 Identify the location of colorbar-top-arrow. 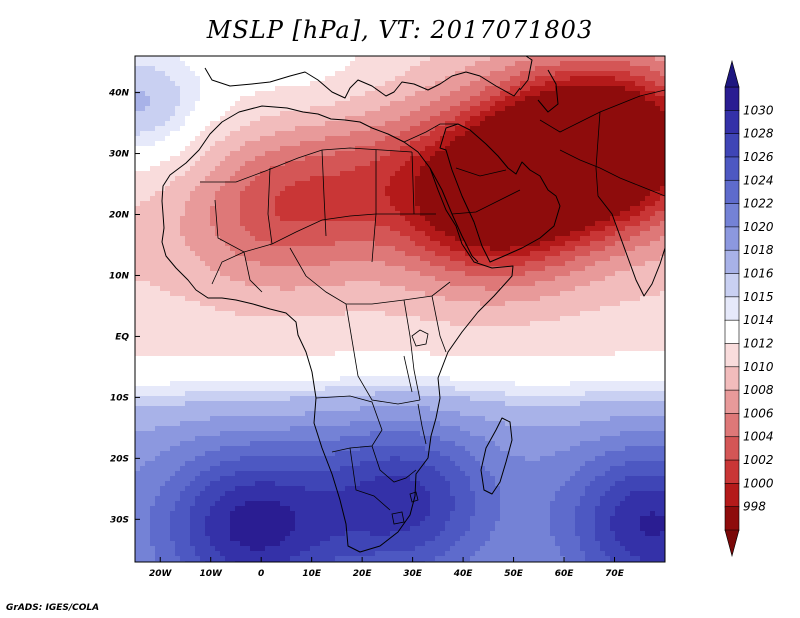
(732, 73).